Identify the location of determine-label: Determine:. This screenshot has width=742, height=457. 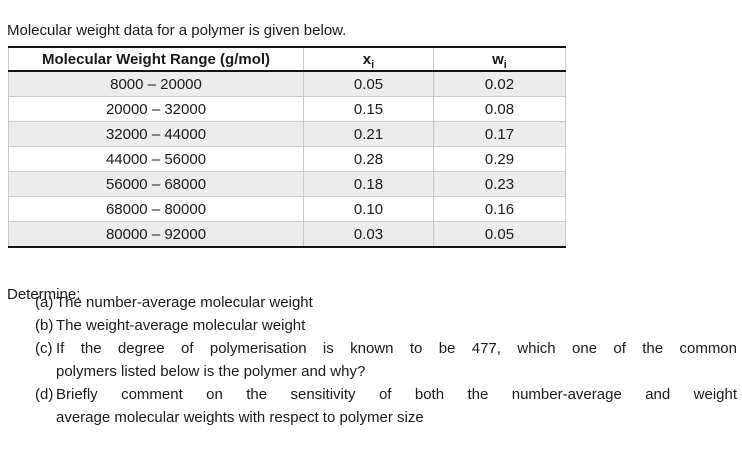
(44, 294).